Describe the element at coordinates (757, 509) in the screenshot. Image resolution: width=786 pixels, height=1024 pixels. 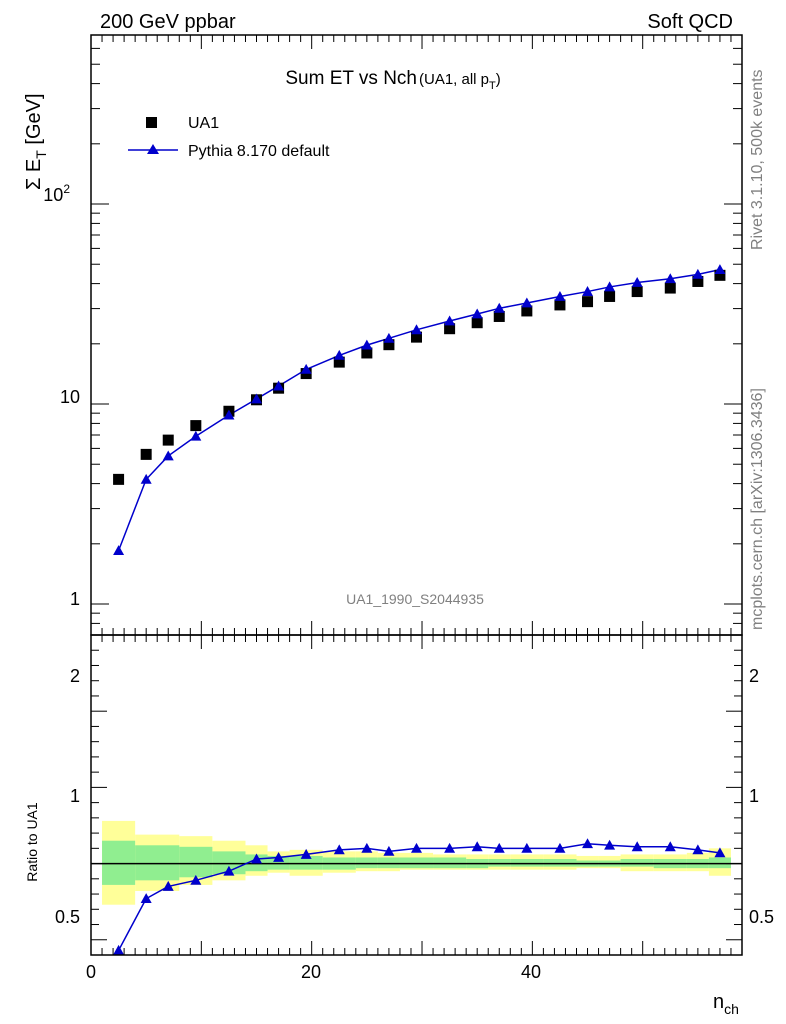
I see `mcplots-label: mcplots.cern.ch [arXiv:1306.3436]` at that location.